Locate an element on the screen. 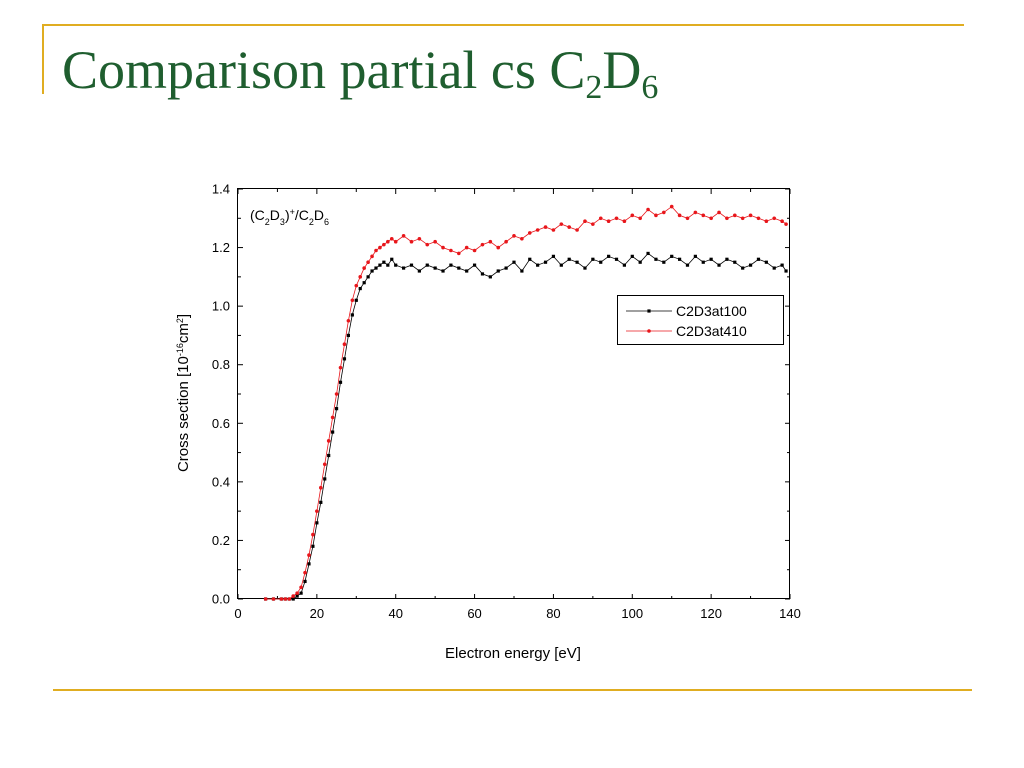  text-part: /C is located at coordinates (302, 215).